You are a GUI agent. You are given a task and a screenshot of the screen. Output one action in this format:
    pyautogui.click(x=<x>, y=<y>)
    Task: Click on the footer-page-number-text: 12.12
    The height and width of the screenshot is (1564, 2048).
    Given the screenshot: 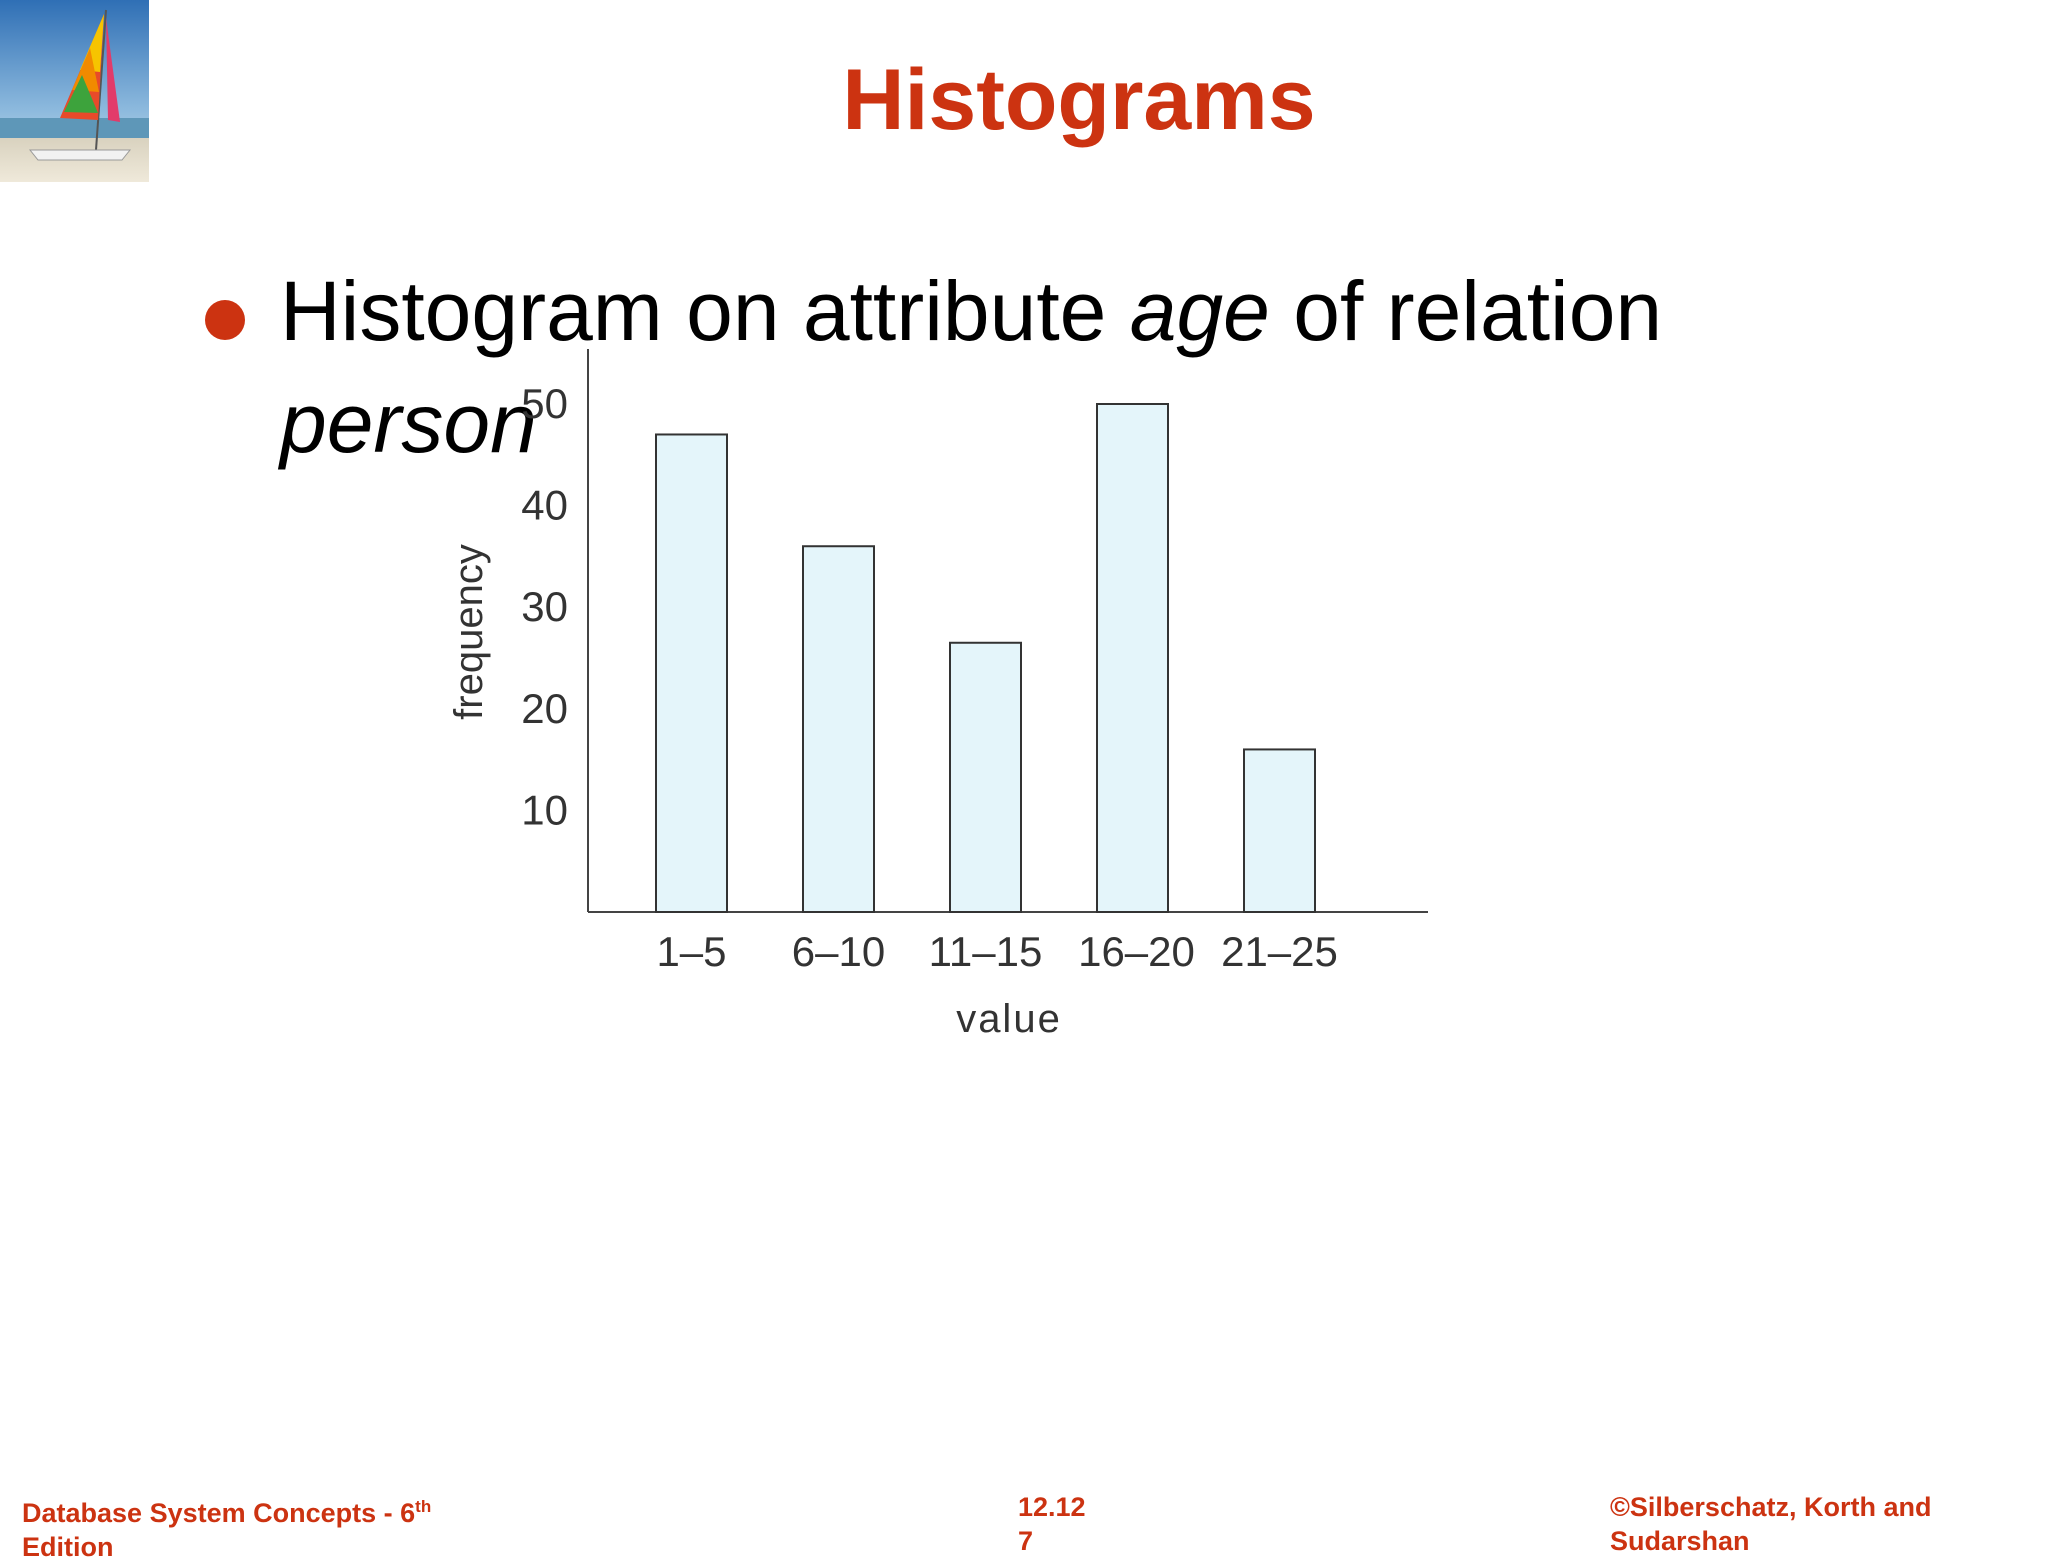 What is the action you would take?
    pyautogui.click(x=1052, y=1507)
    